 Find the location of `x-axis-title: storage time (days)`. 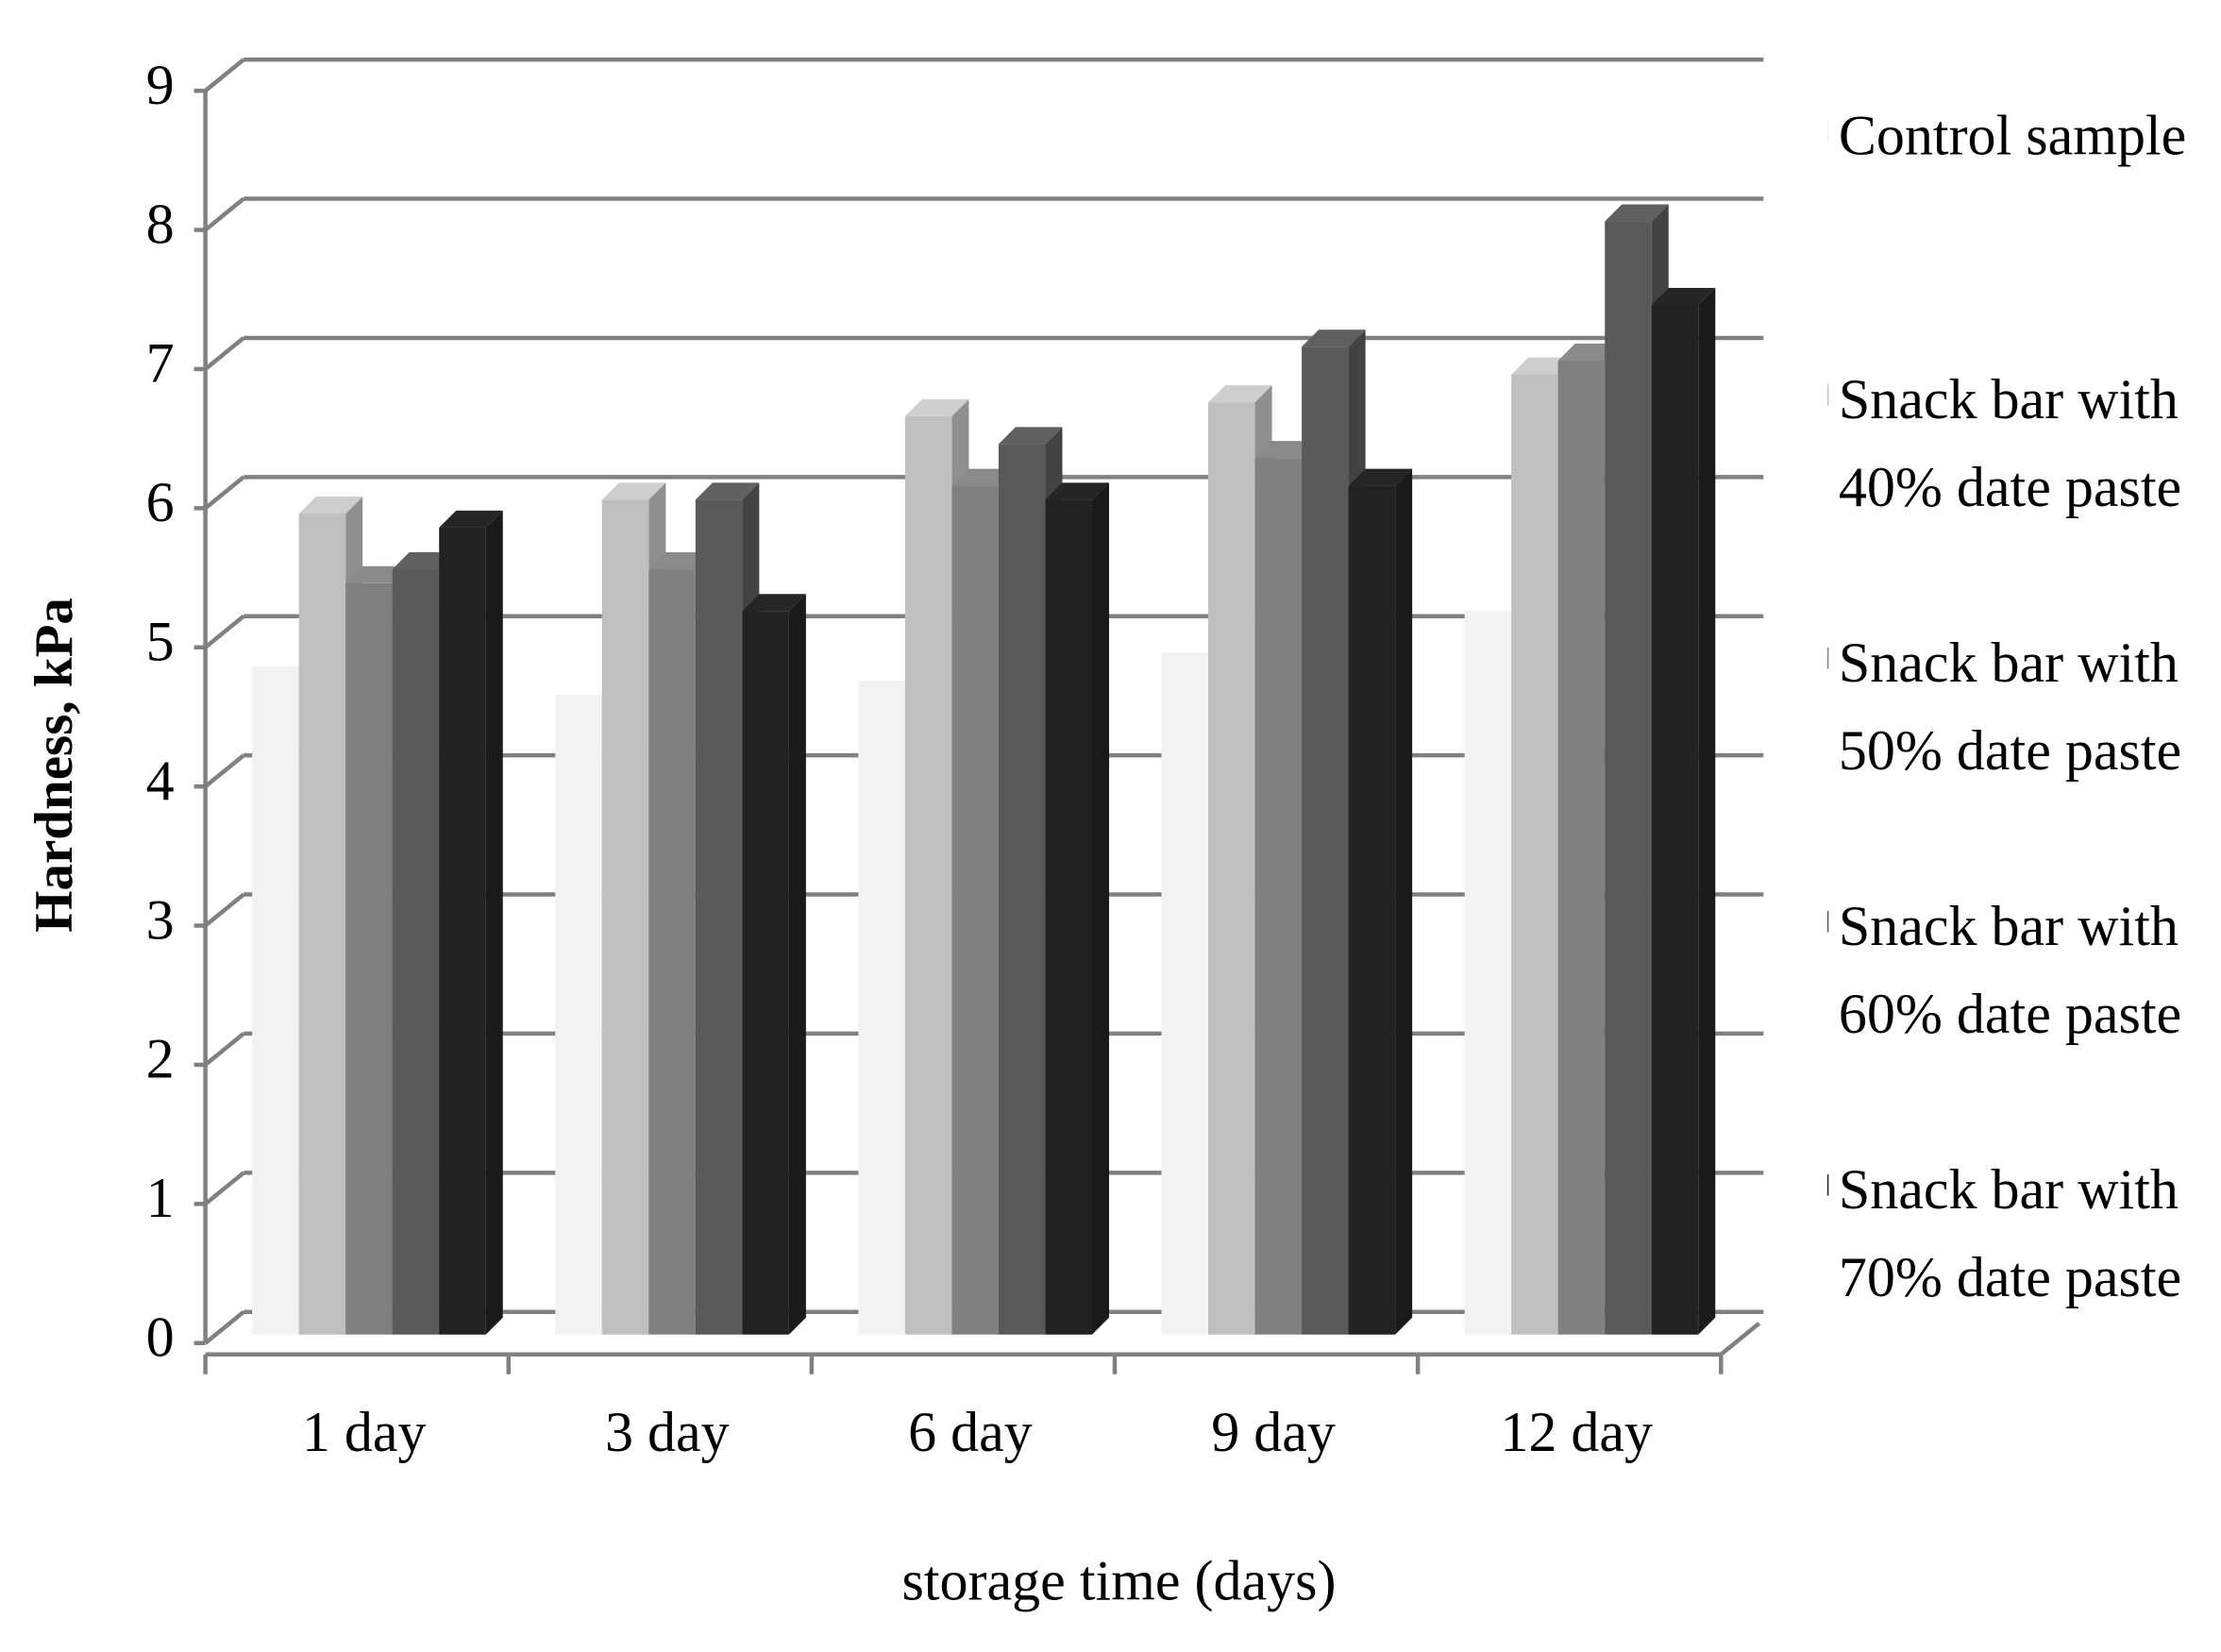

x-axis-title: storage time (days) is located at coordinates (1119, 1581).